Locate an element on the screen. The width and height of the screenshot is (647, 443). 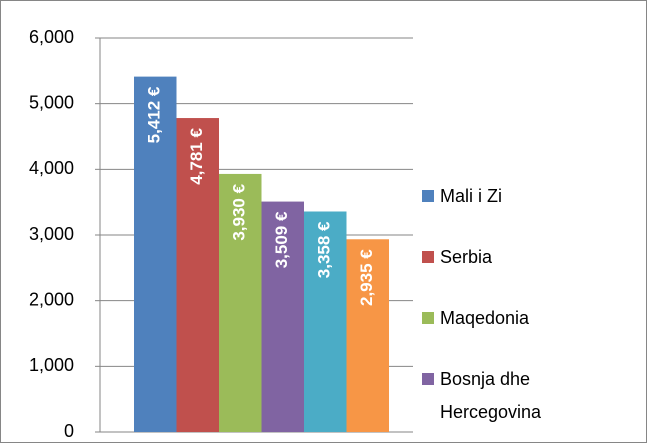
legend-entry: Bosnja dhe Hercegovina is located at coordinates (491, 395).